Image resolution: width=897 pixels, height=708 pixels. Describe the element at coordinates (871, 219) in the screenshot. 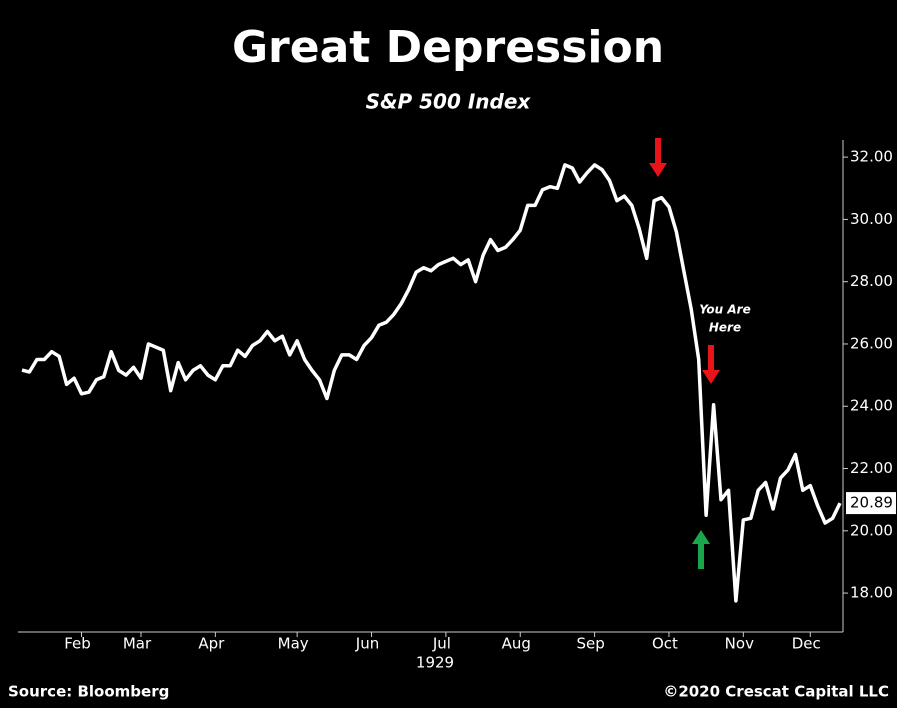

I see `y-tick-label: 30.00` at that location.